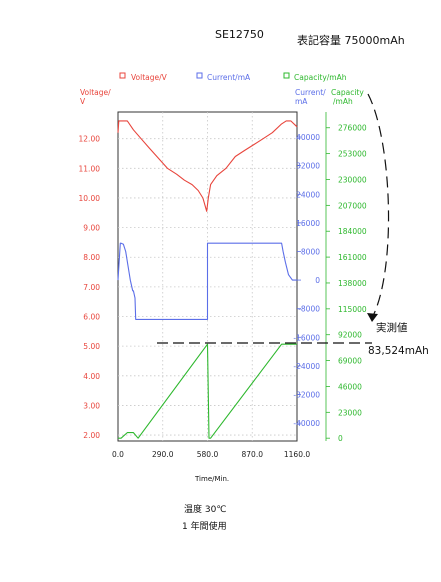 The image size is (441, 582). Describe the element at coordinates (208, 454) in the screenshot. I see `x-tick-label: 580.0` at that location.